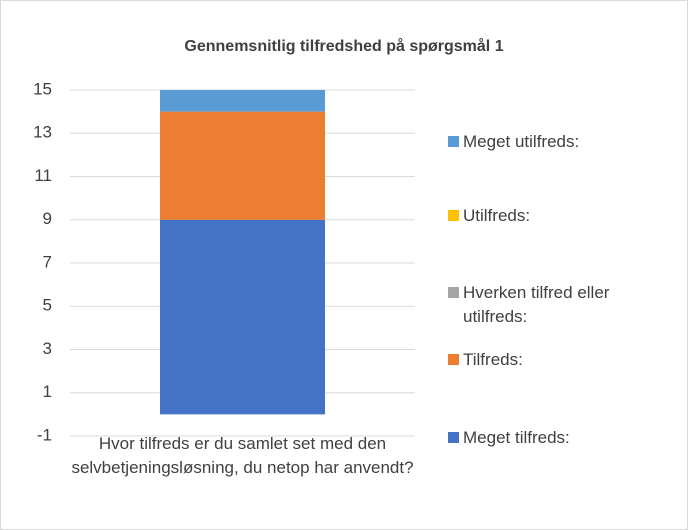 This screenshot has height=530, width=688. I want to click on y-tick-label: 5, so click(47, 305).